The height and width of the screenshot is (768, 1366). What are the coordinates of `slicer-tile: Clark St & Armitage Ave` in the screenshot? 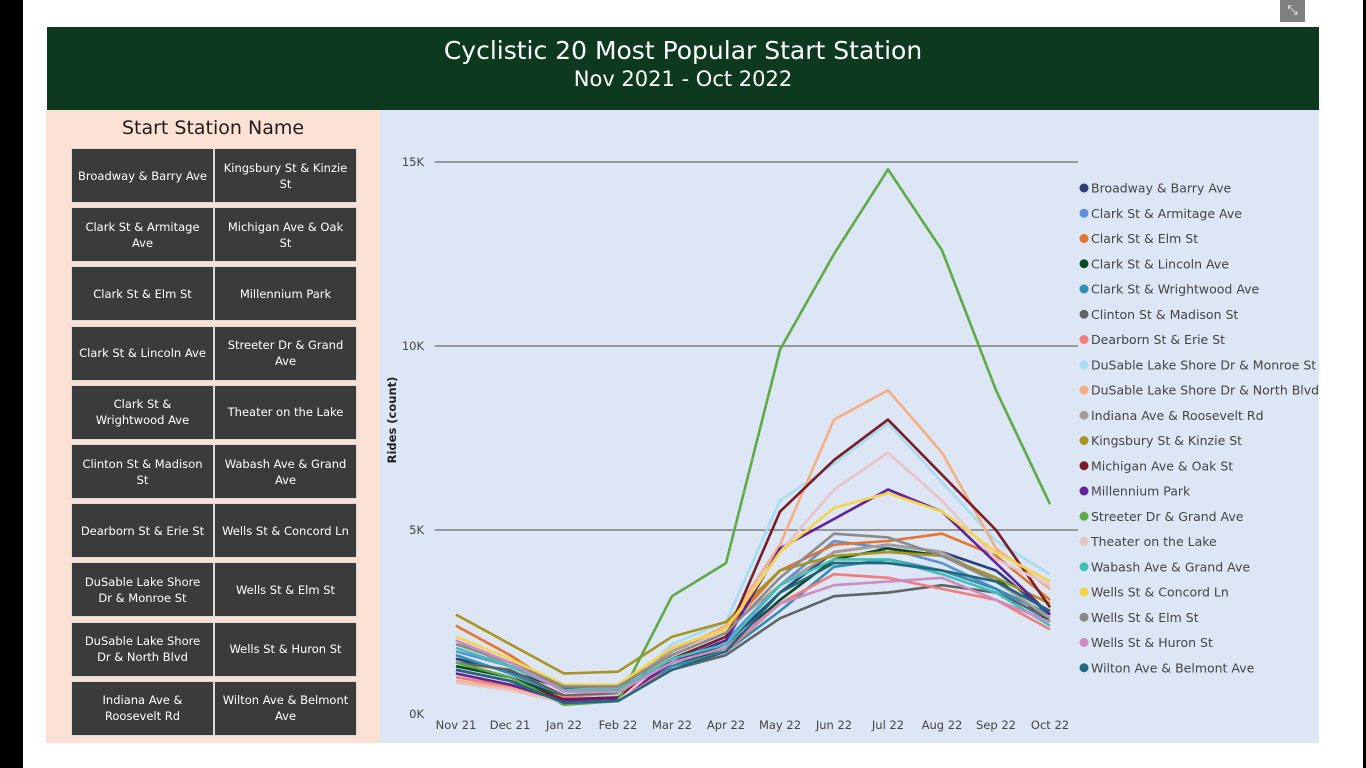 It's located at (142, 235).